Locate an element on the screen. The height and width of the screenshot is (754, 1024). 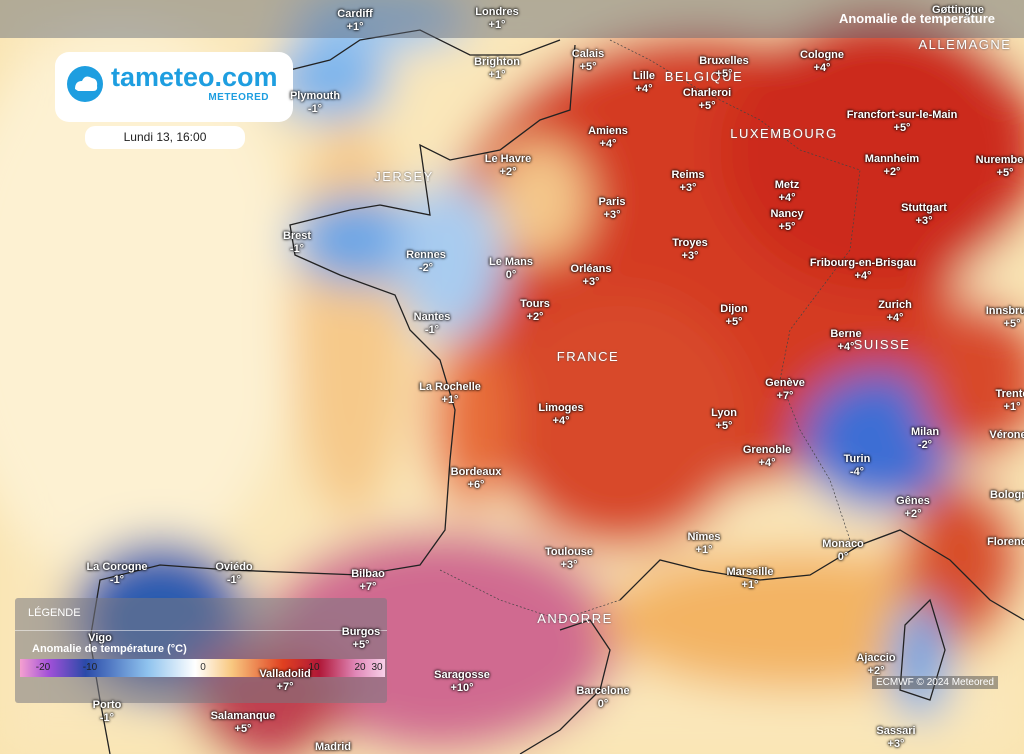
country-label: LUXEMBOURG is located at coordinates (784, 133).